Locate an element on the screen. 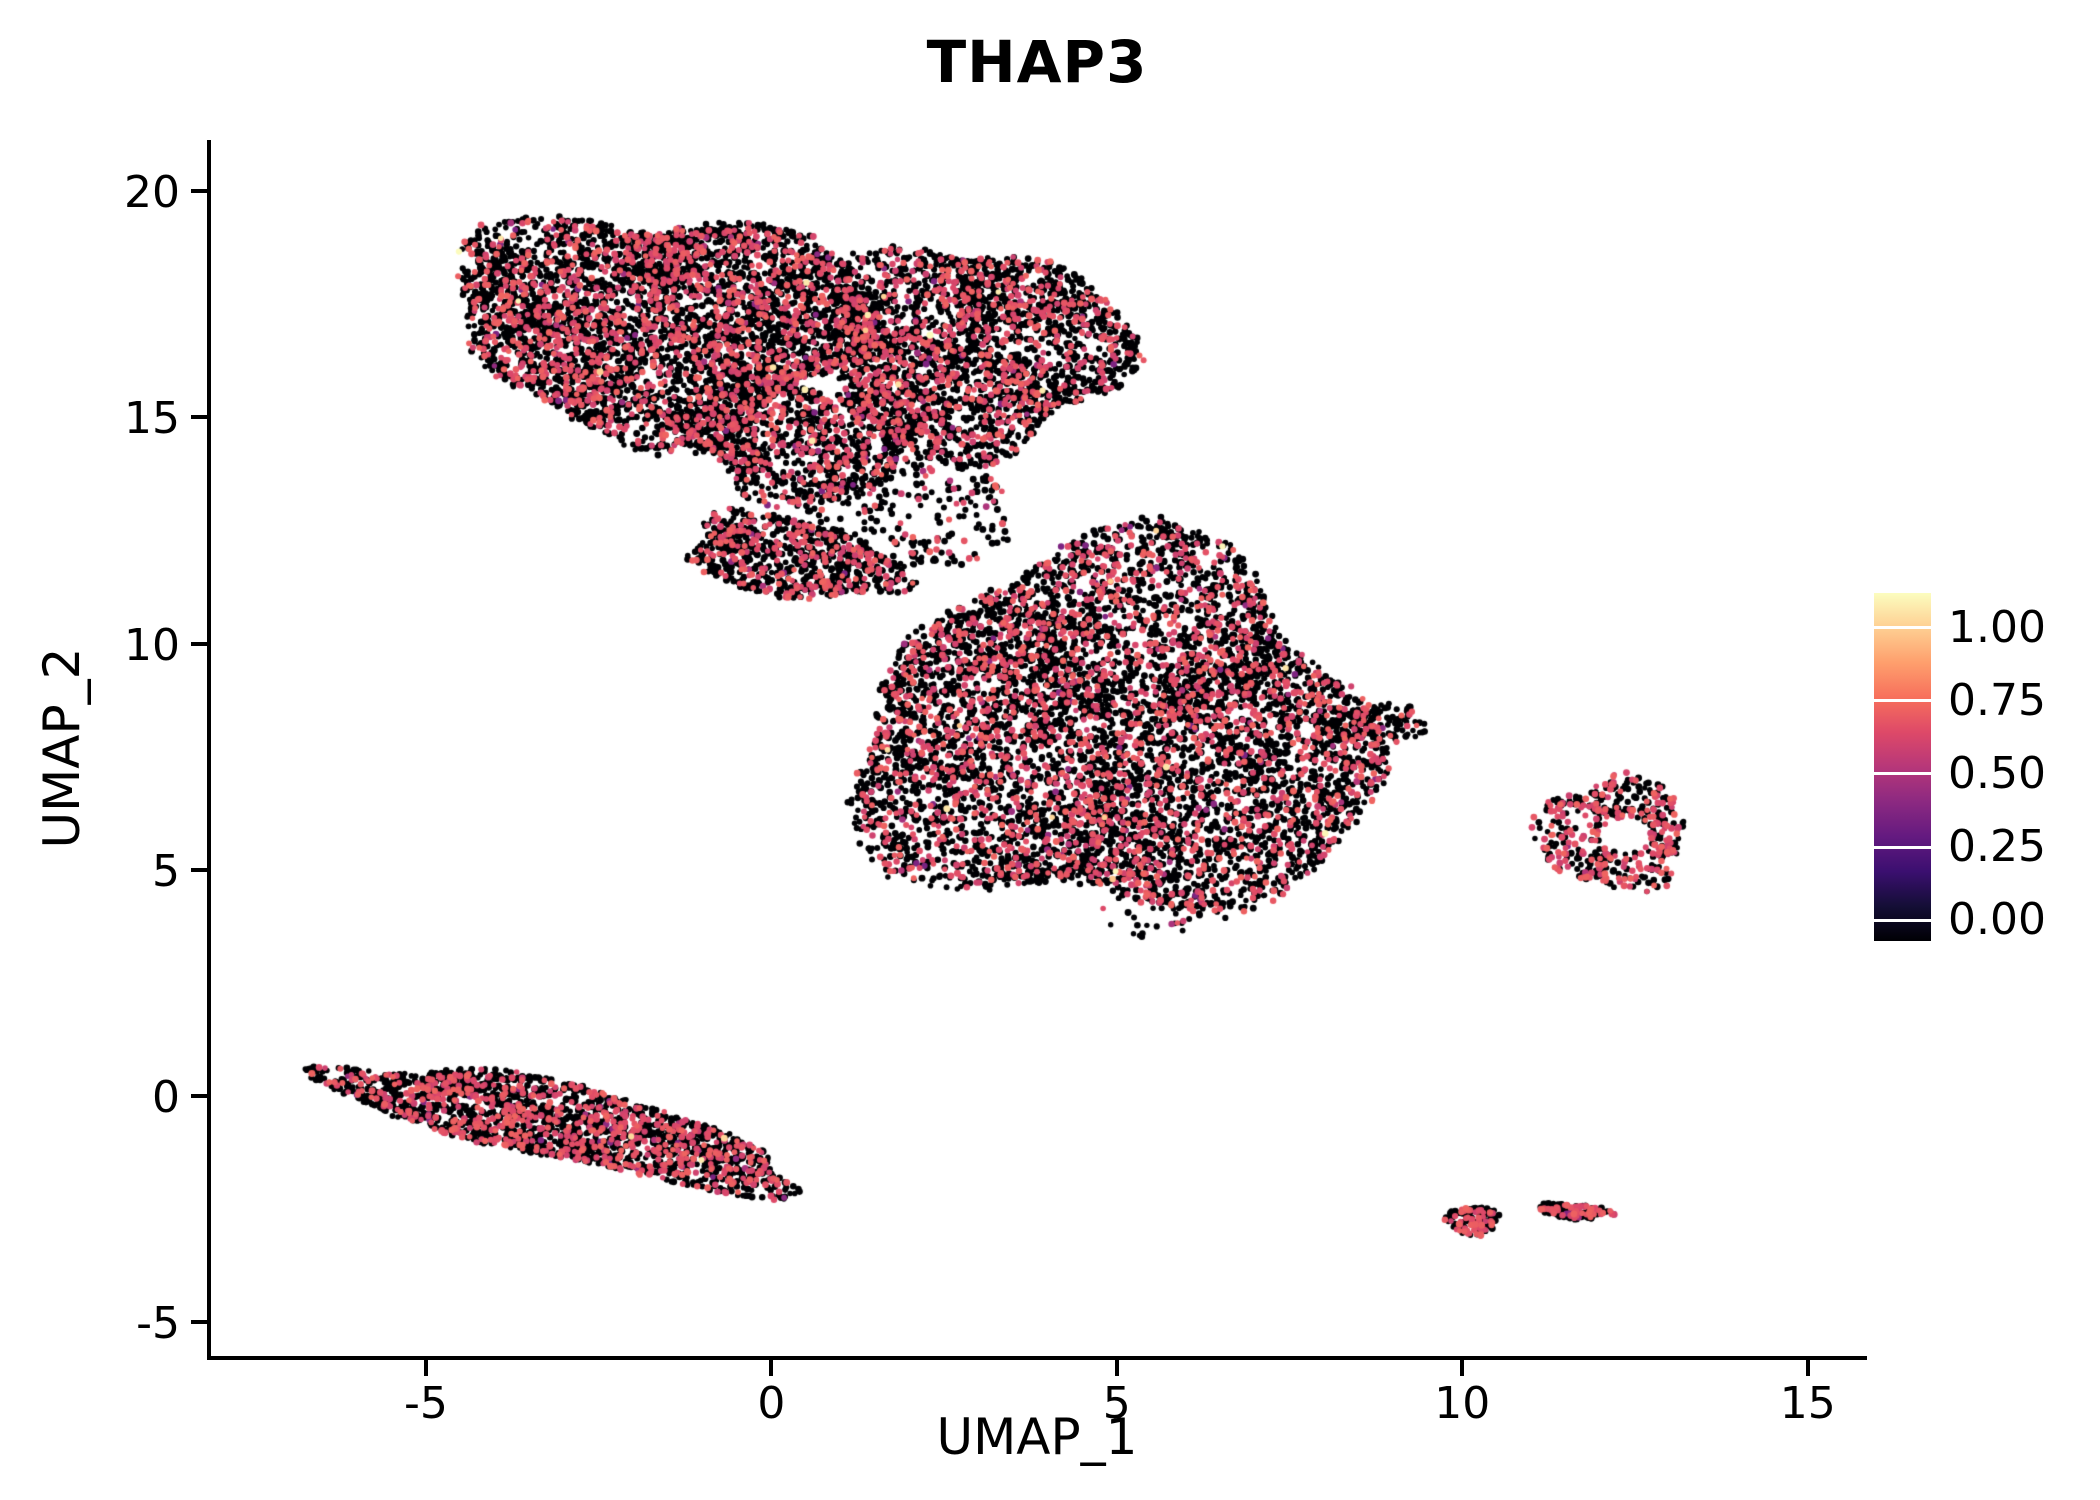 The image size is (2100, 1500). x-axis-label: UMAP_1 is located at coordinates (1037, 1437).